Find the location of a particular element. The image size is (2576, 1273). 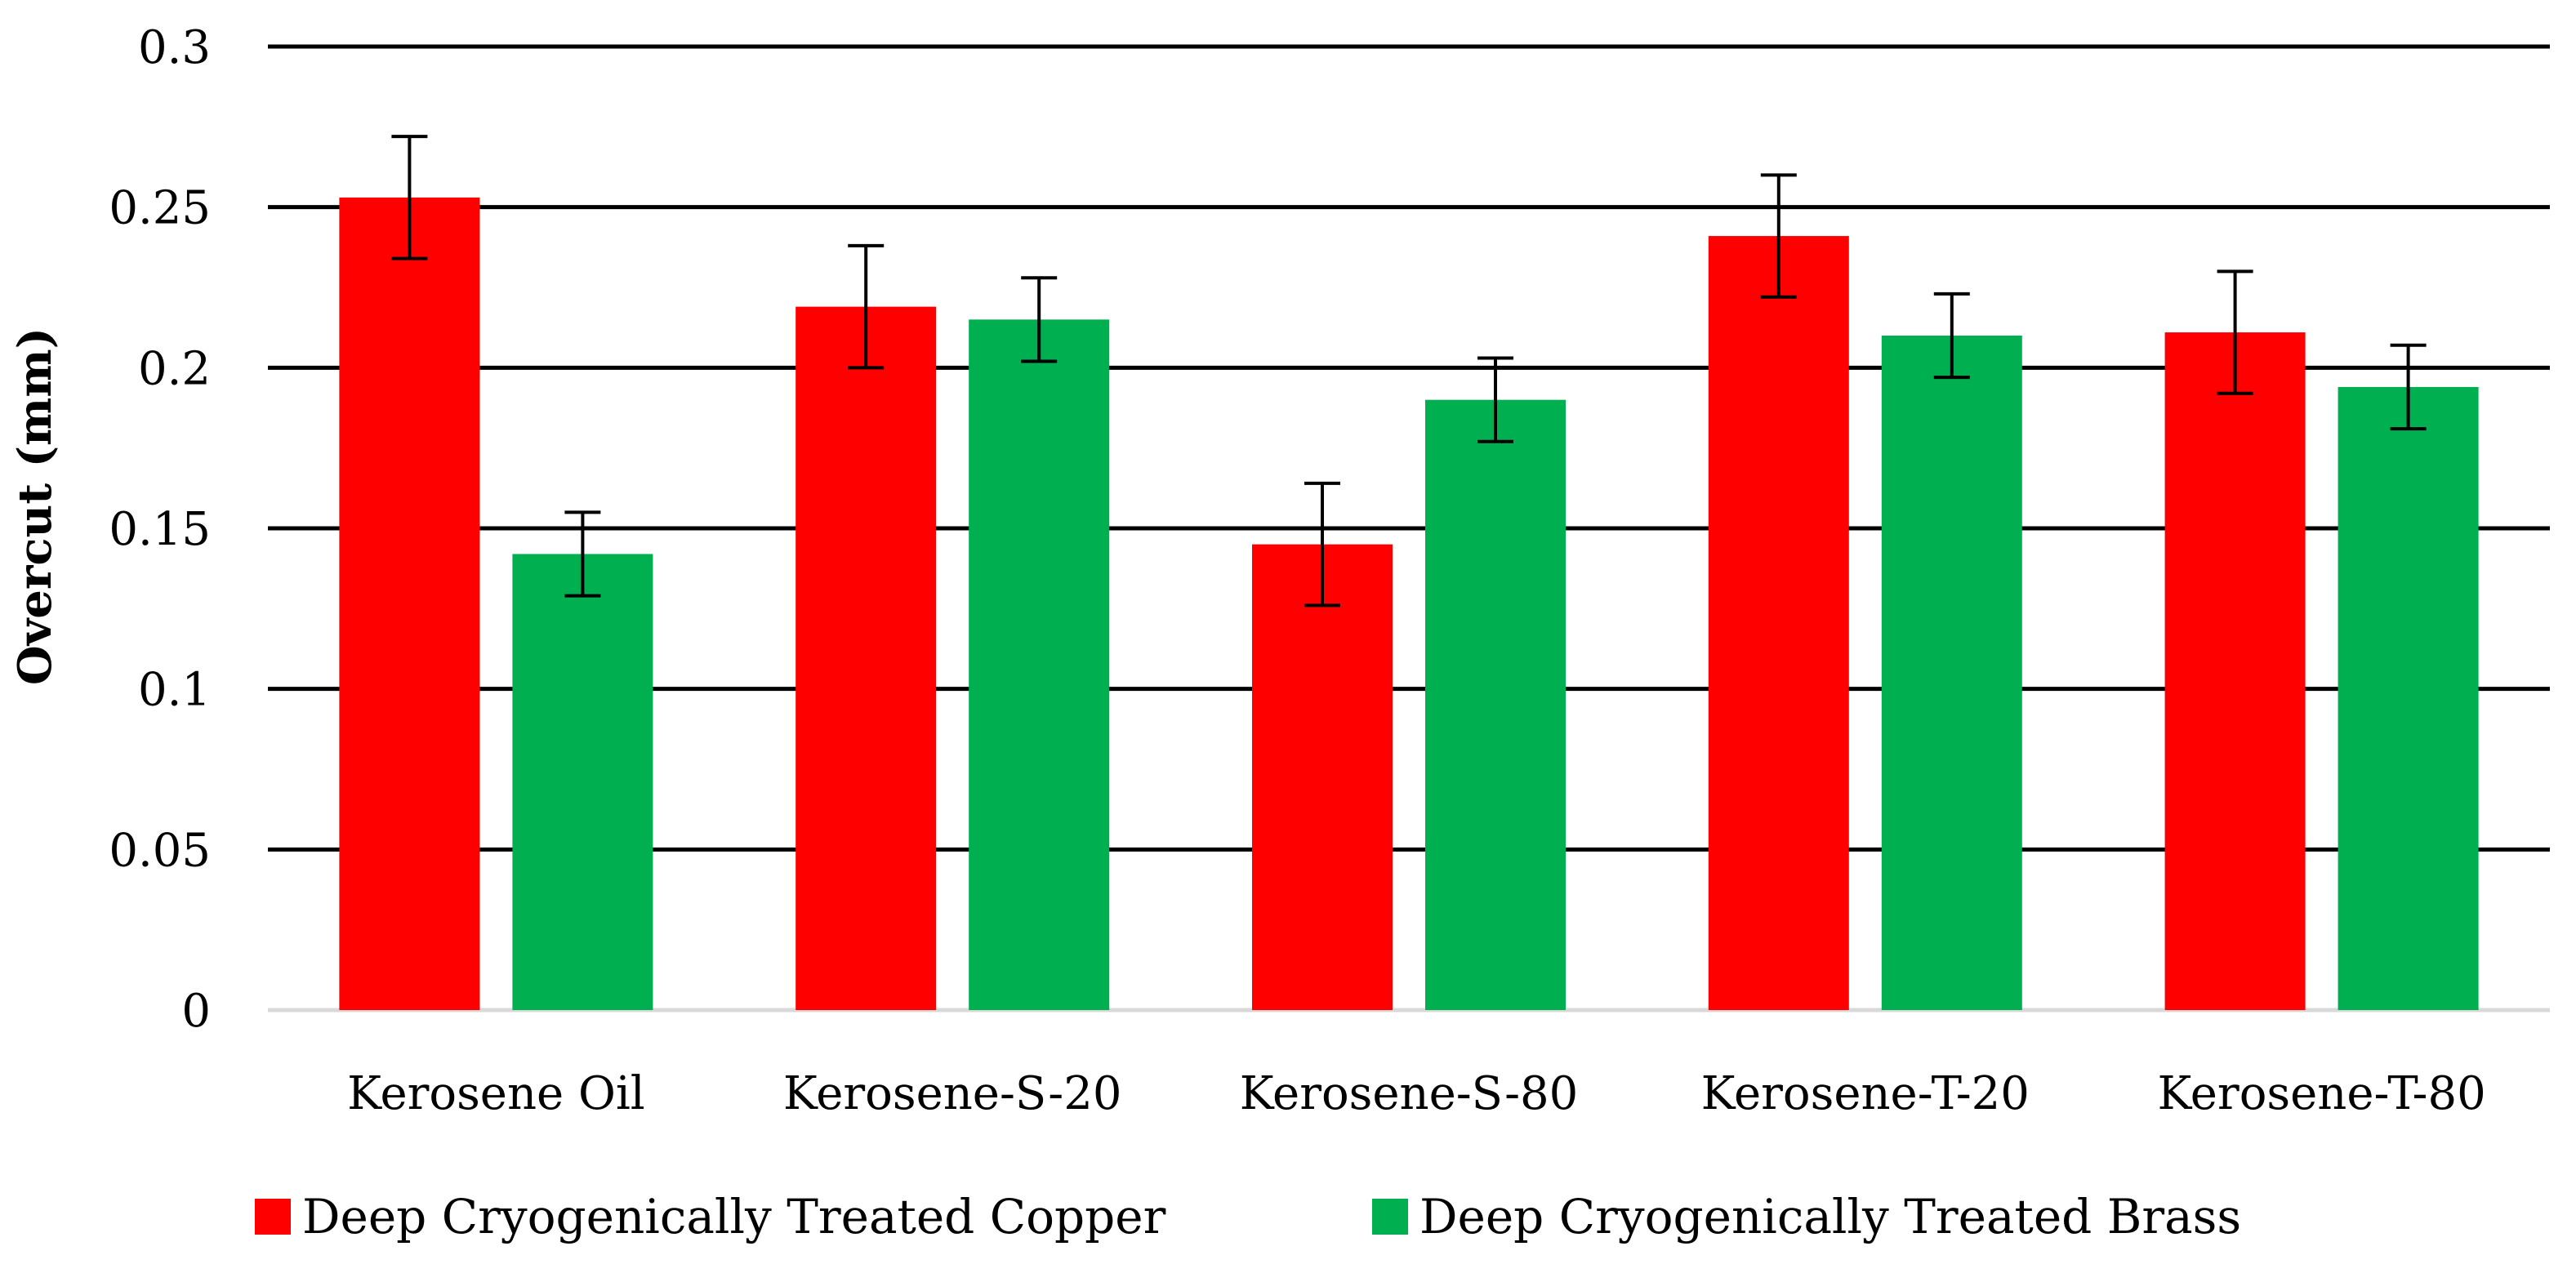

y-tick-label: 0.3 is located at coordinates (174, 47).